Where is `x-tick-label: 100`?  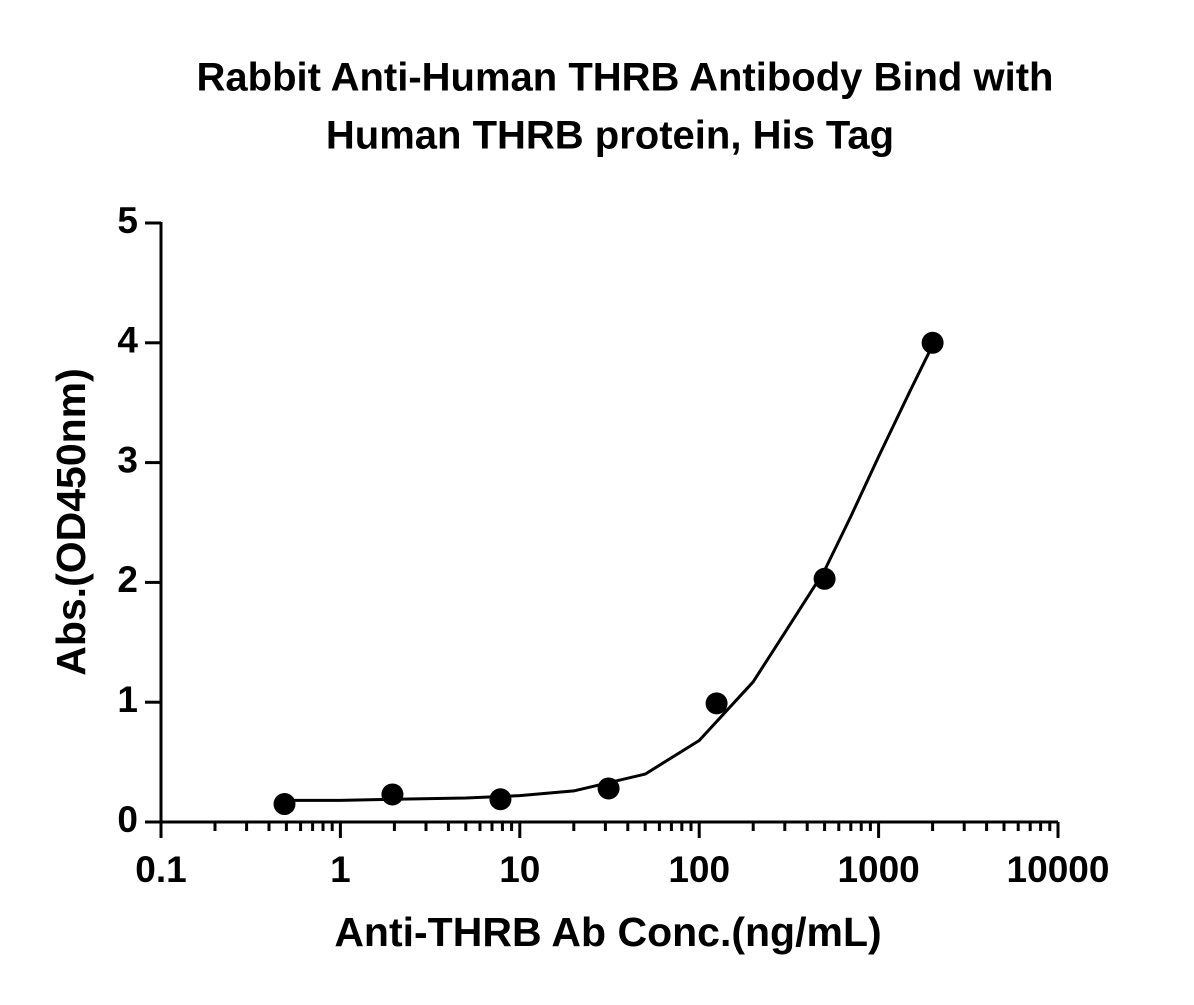 x-tick-label: 100 is located at coordinates (699, 869).